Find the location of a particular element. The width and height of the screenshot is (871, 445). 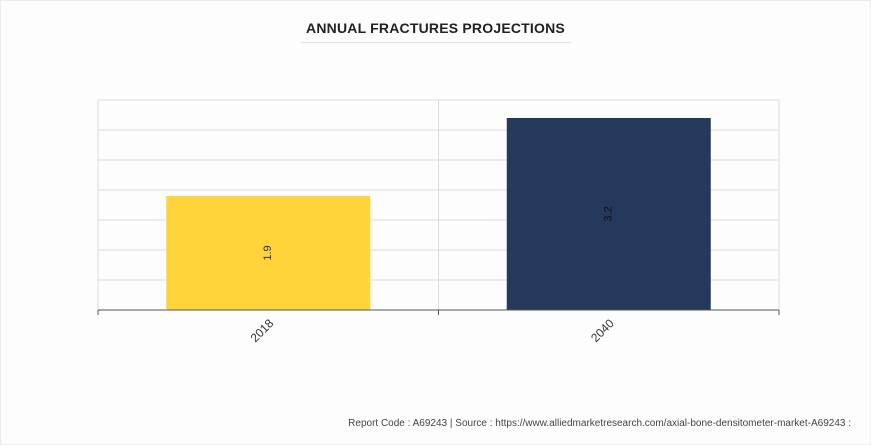

title-underline is located at coordinates (436, 42).